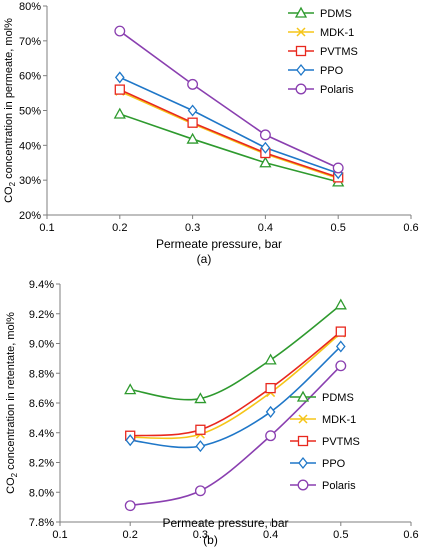  I want to click on series-line-pdms, so click(236, 352).